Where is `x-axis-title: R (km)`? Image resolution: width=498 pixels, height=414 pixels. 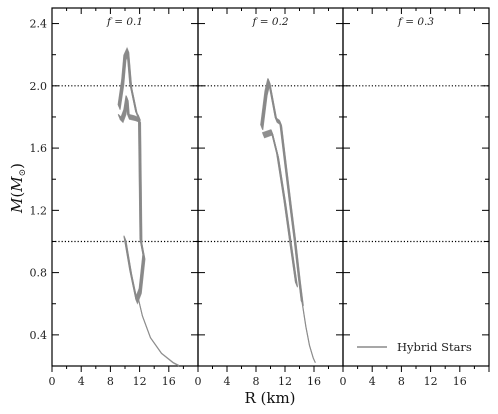 x-axis-title: R (km) is located at coordinates (269, 398).